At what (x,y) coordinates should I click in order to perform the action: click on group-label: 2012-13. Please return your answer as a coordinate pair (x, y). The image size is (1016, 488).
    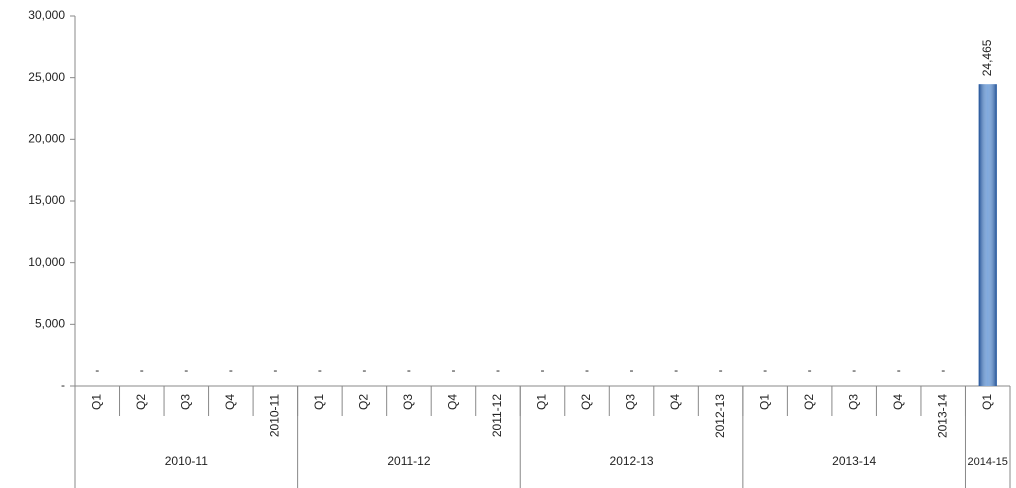
    Looking at the image, I should click on (632, 461).